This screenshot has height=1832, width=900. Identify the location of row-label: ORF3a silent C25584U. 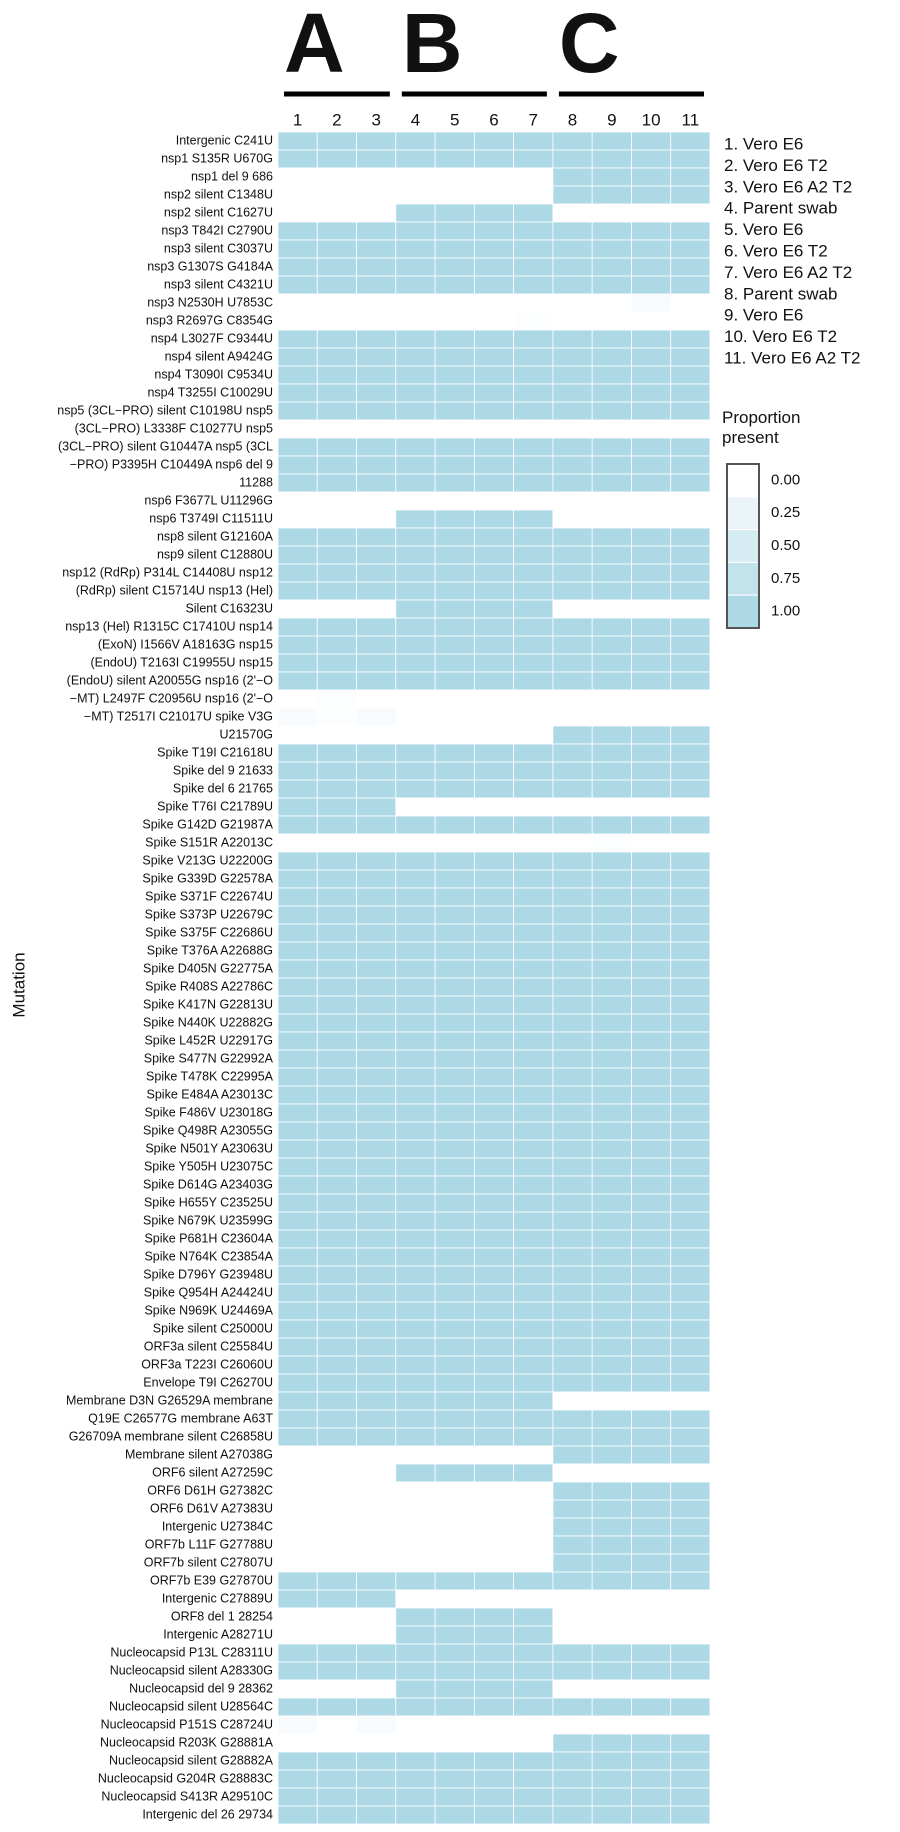
(208, 1346).